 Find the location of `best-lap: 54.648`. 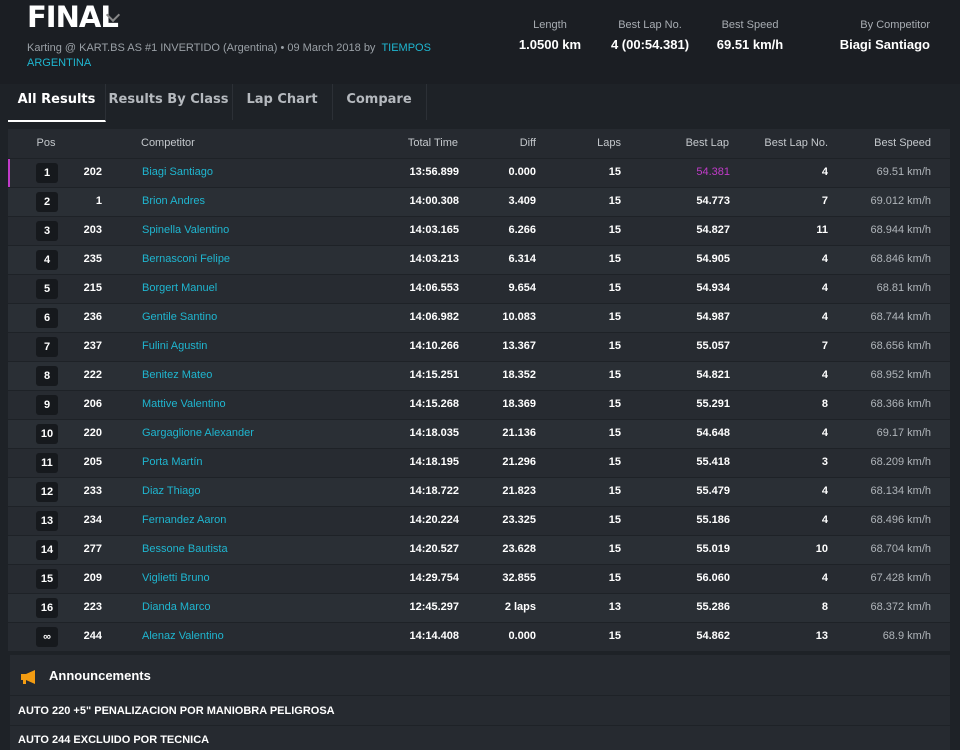

best-lap: 54.648 is located at coordinates (713, 433).